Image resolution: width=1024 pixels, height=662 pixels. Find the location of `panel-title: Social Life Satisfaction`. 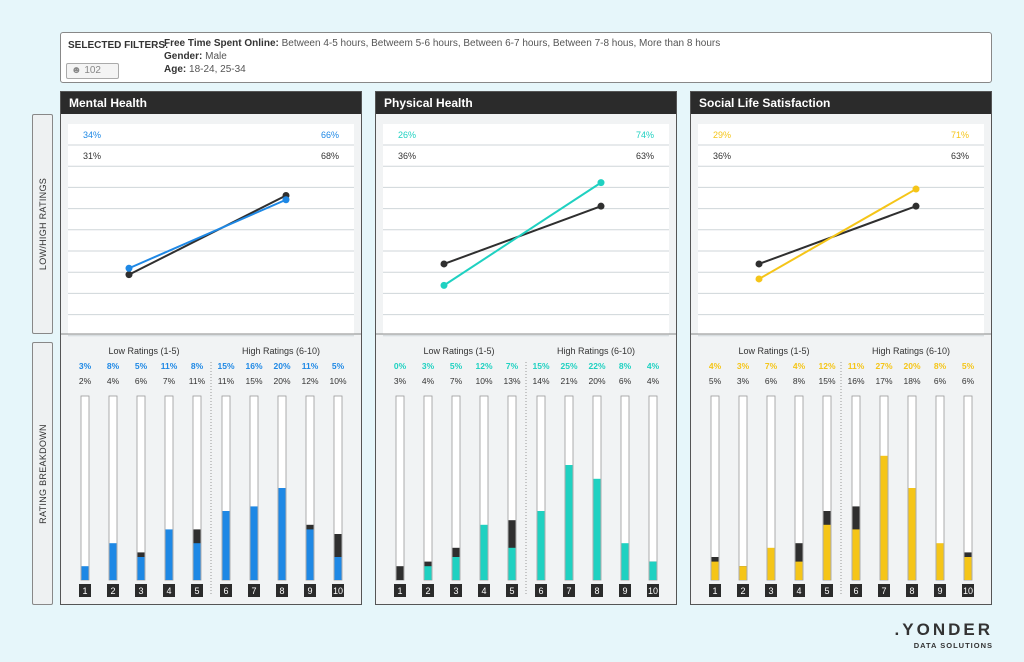

panel-title: Social Life Satisfaction is located at coordinates (841, 103).